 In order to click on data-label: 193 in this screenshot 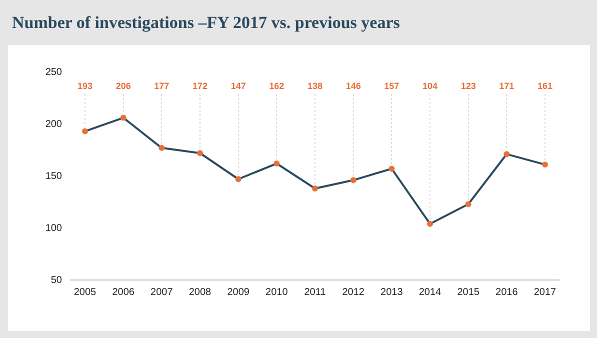, I will do `click(85, 86)`.